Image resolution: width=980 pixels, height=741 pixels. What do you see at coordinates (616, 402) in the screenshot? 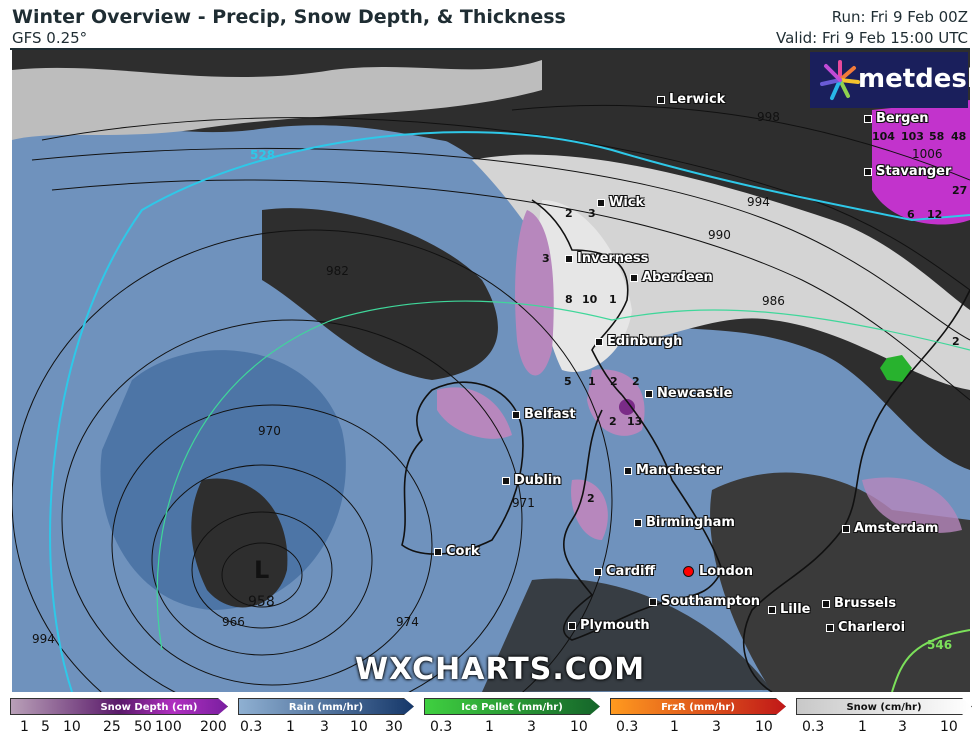
I see `snow-depth-pennines` at bounding box center [616, 402].